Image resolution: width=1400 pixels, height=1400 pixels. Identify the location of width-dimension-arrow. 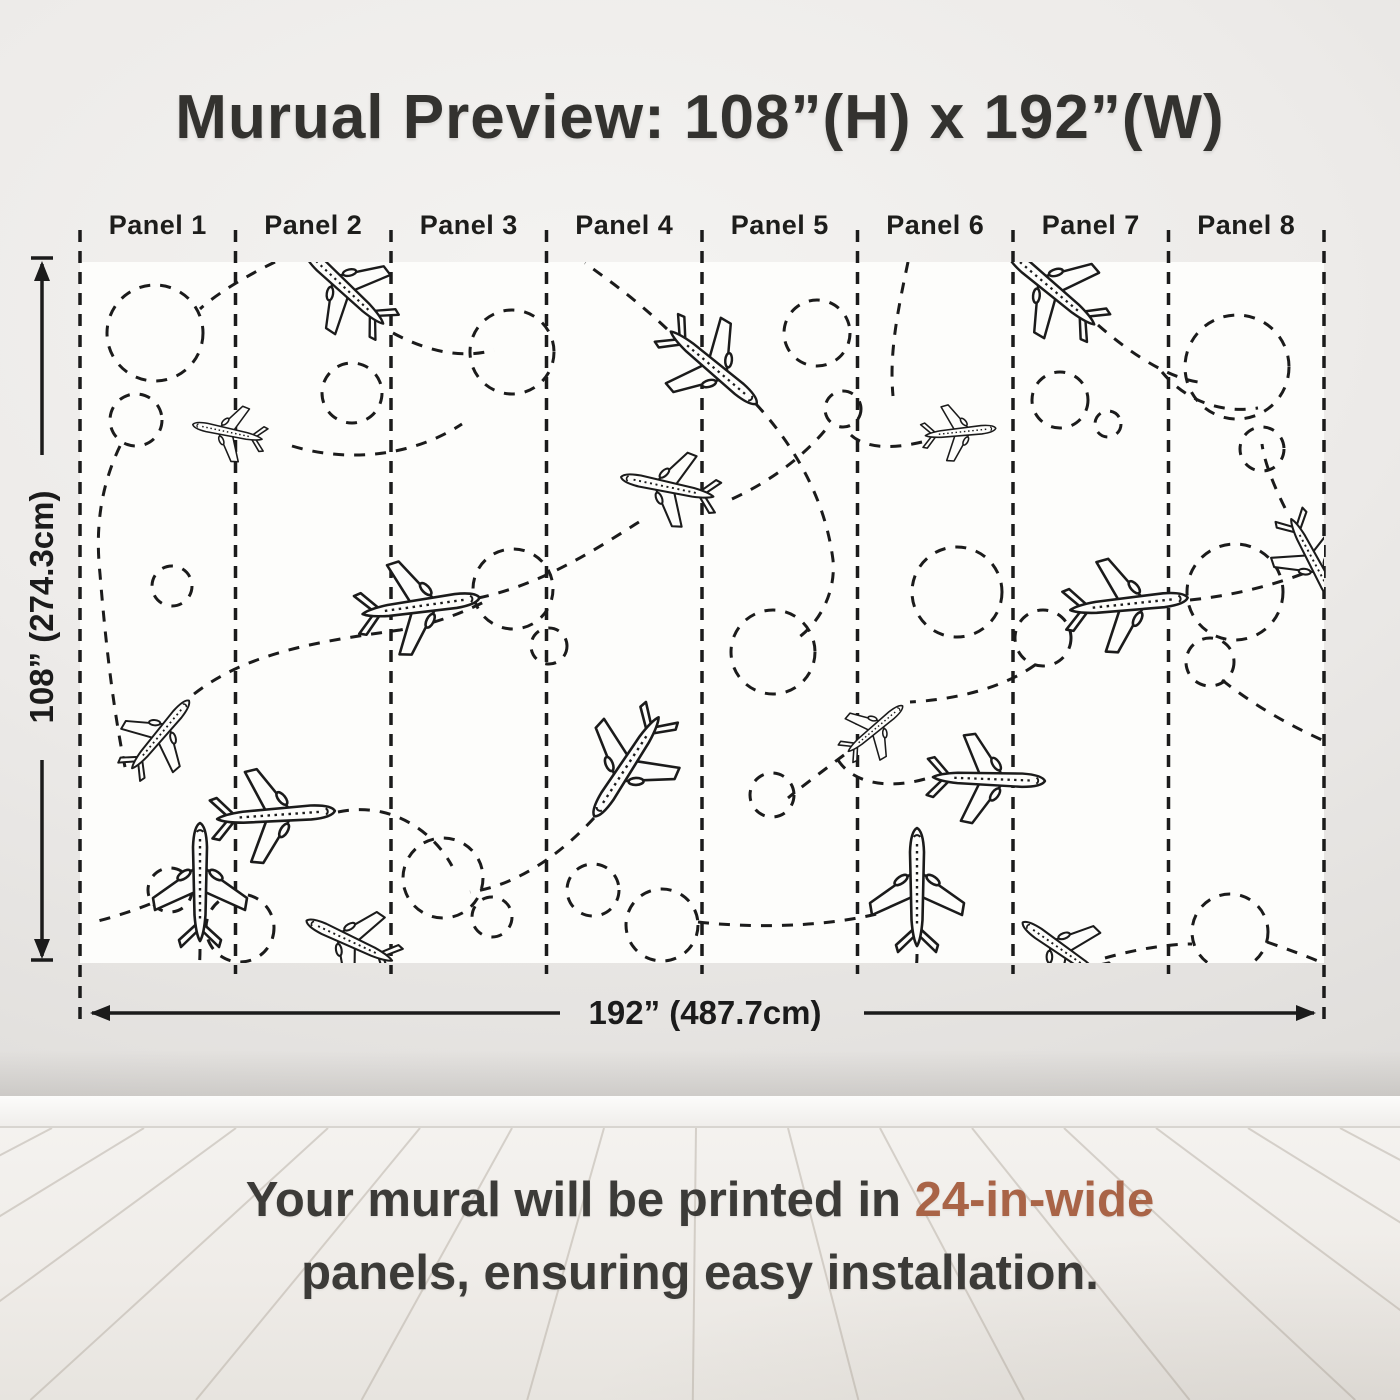
(703, 1013).